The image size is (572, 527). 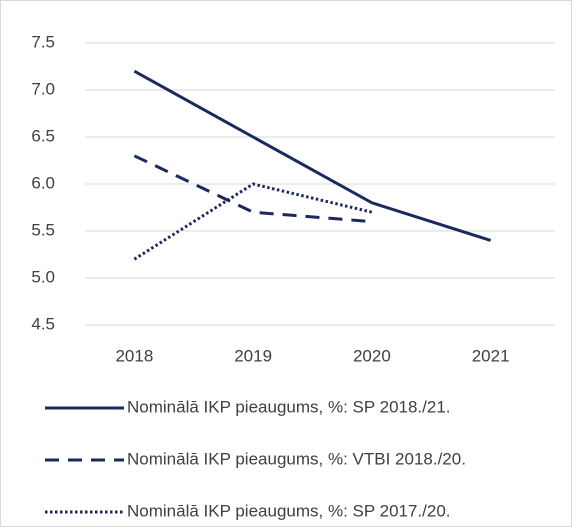 What do you see at coordinates (43, 135) in the screenshot?
I see `y-tick-label: 6.5` at bounding box center [43, 135].